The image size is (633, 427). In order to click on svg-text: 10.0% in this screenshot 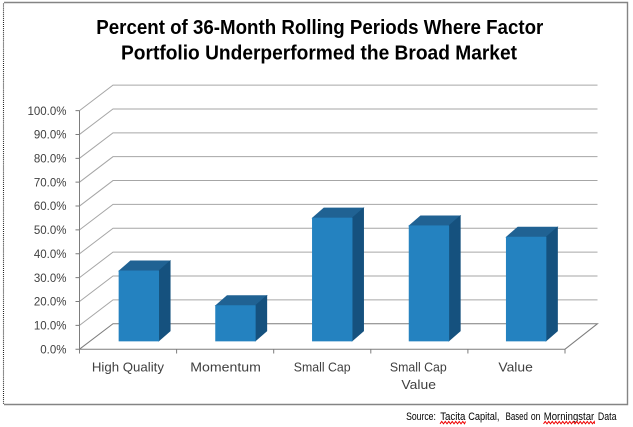, I will do `click(50, 327)`.